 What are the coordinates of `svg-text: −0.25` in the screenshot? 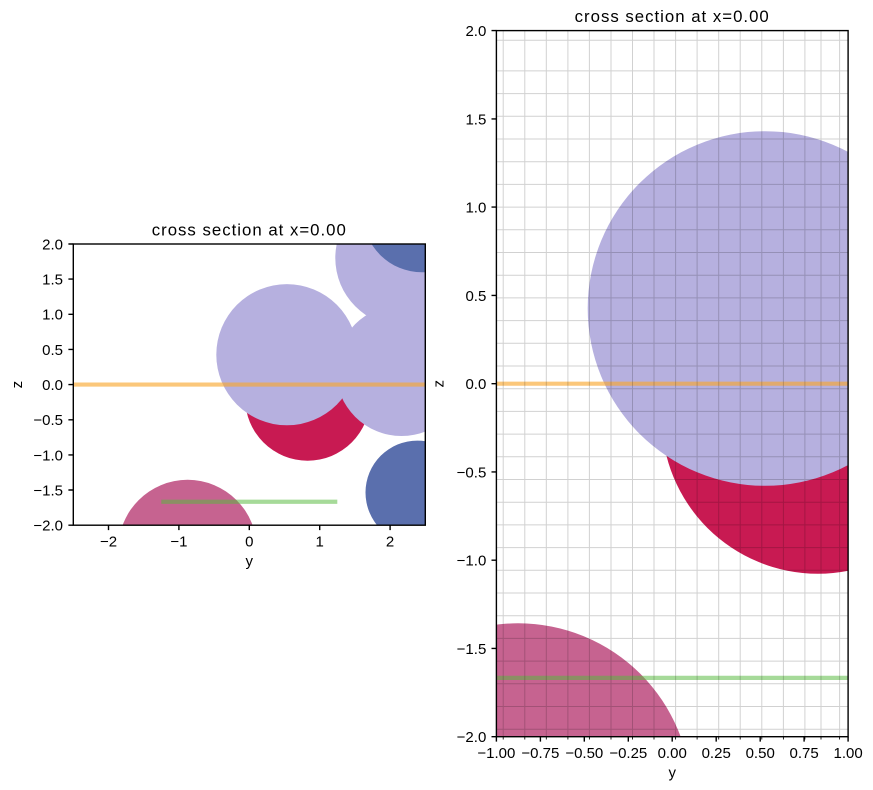 It's located at (628, 753).